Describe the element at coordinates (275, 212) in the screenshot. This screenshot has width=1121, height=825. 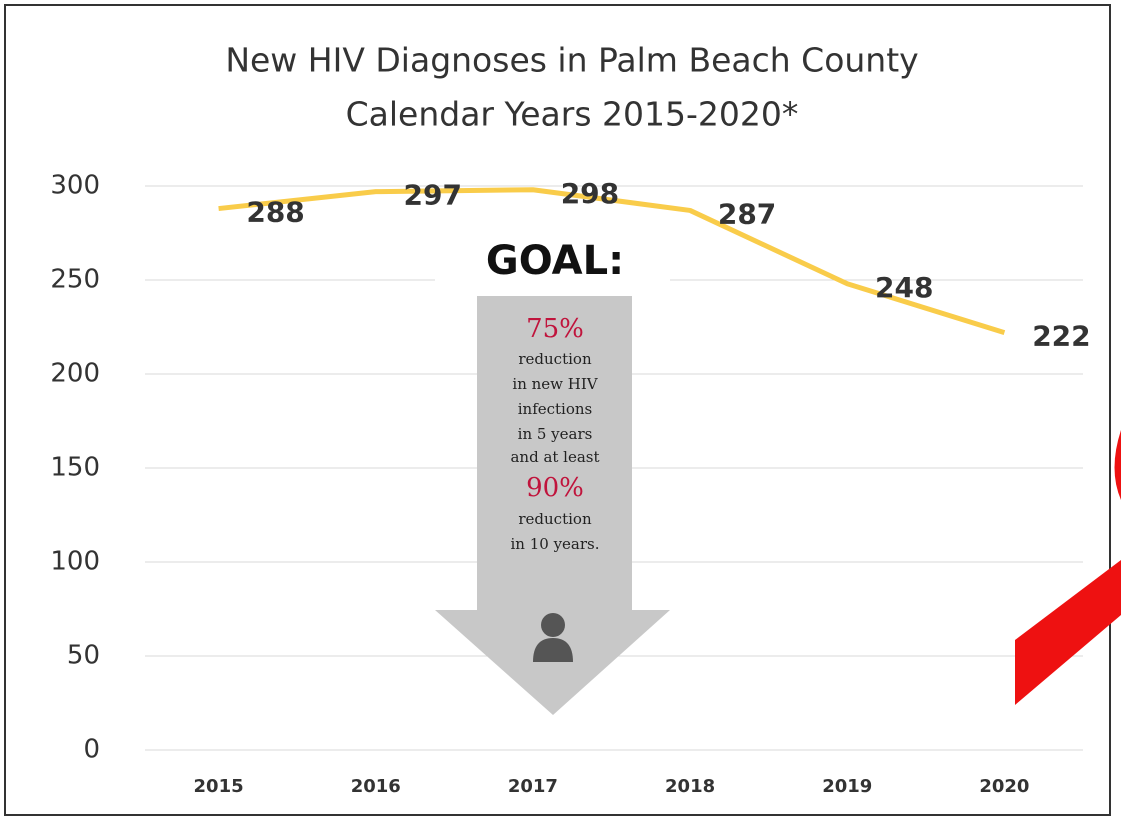
I see `data-label: 288` at that location.